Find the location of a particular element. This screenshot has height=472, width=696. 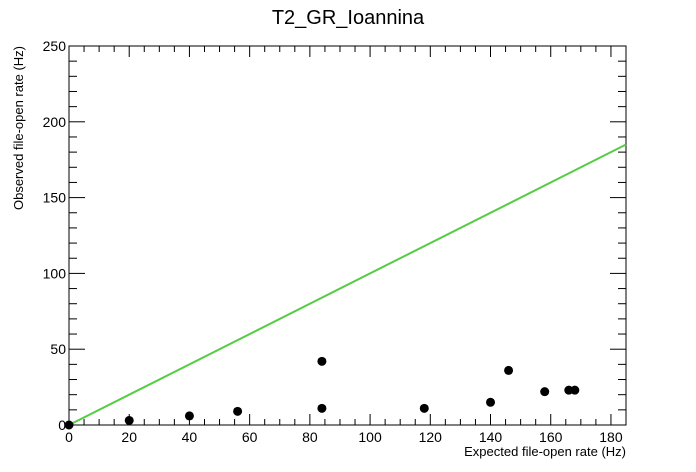

x-tick-label: 120 is located at coordinates (431, 437).